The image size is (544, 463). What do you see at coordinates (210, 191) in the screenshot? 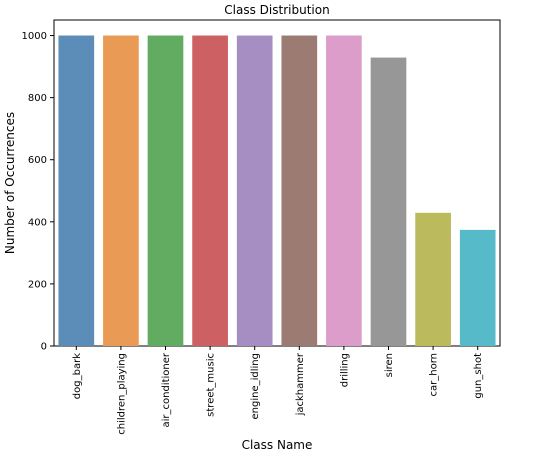
I see `bar-street-music` at bounding box center [210, 191].